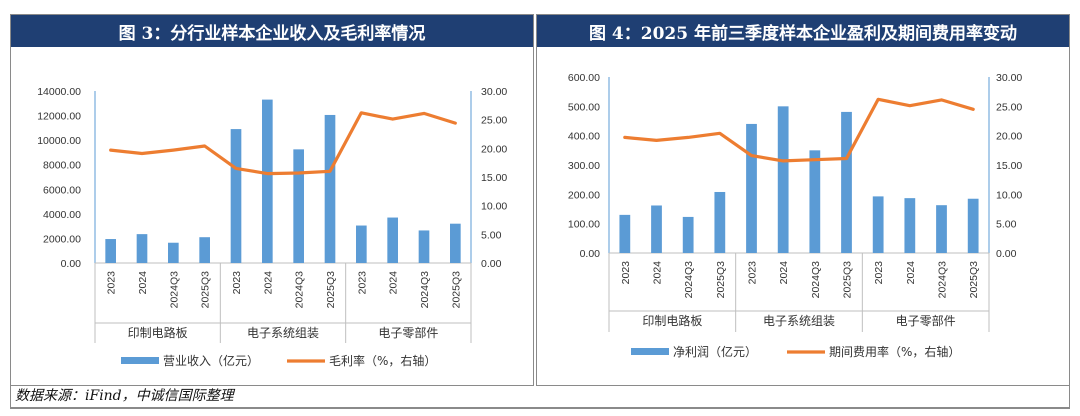 The width and height of the screenshot is (1080, 416). I want to click on left-axis-tick-label: 100.00, so click(584, 225).